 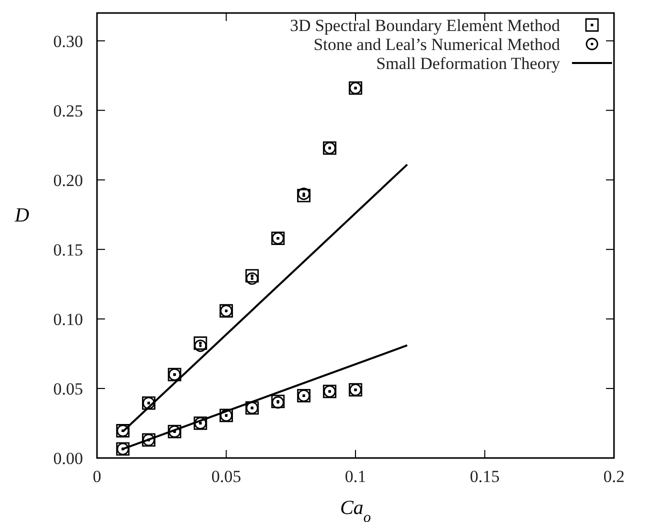 What do you see at coordinates (425, 25) in the screenshot?
I see `legend-label: 3D Spectral Boundary Element Method` at bounding box center [425, 25].